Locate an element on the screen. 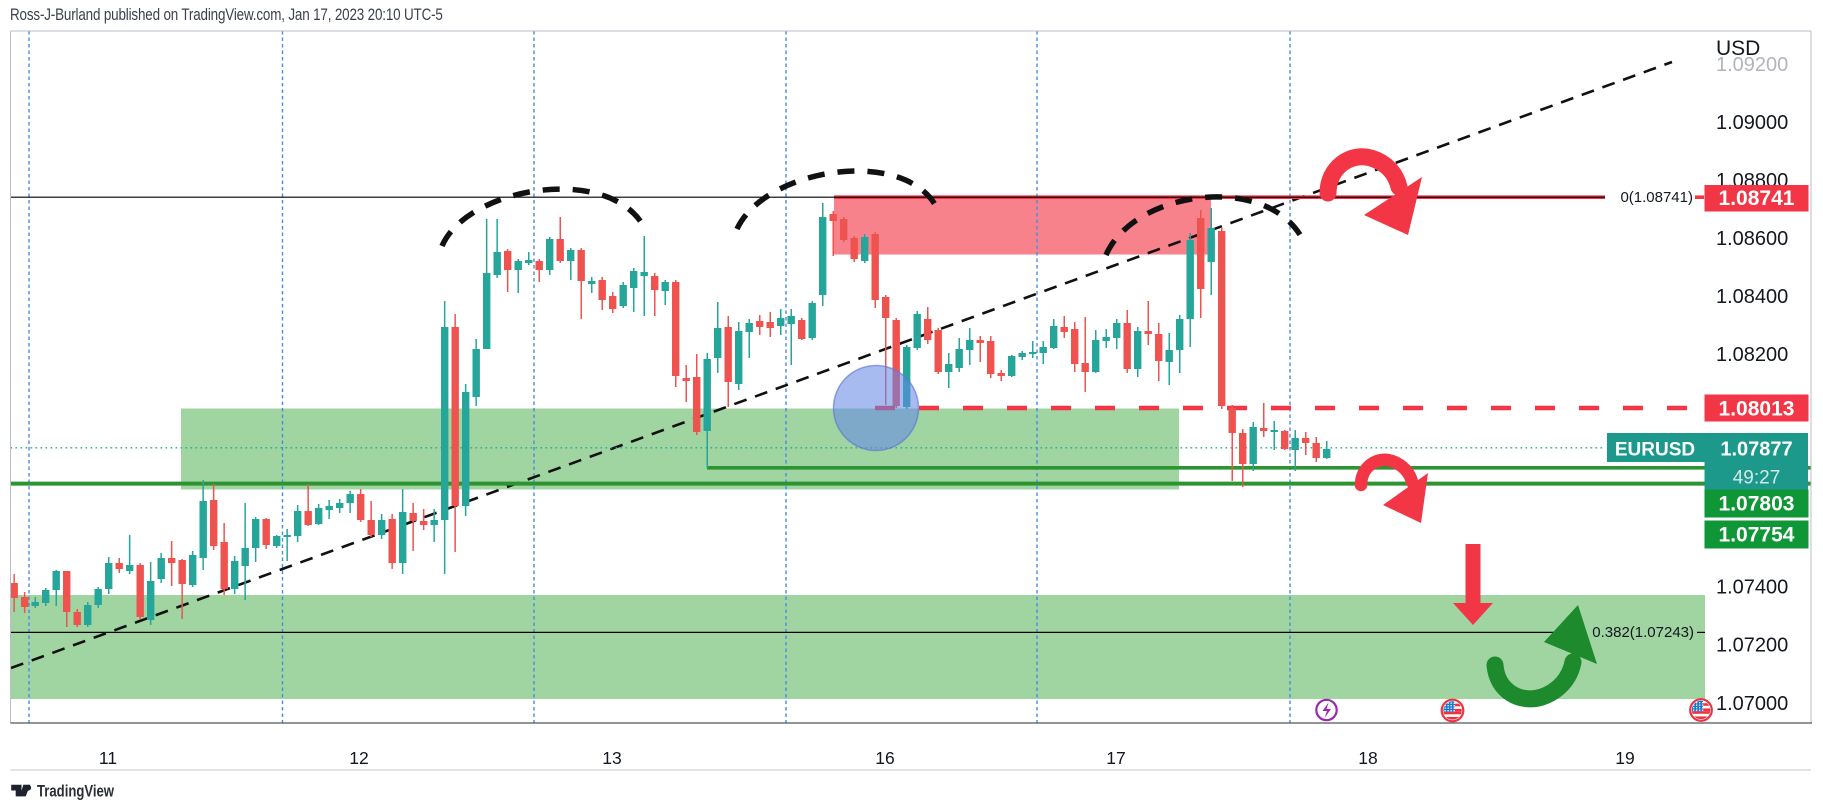 The width and height of the screenshot is (1823, 811). svg-text: 1.08400 is located at coordinates (1752, 297).